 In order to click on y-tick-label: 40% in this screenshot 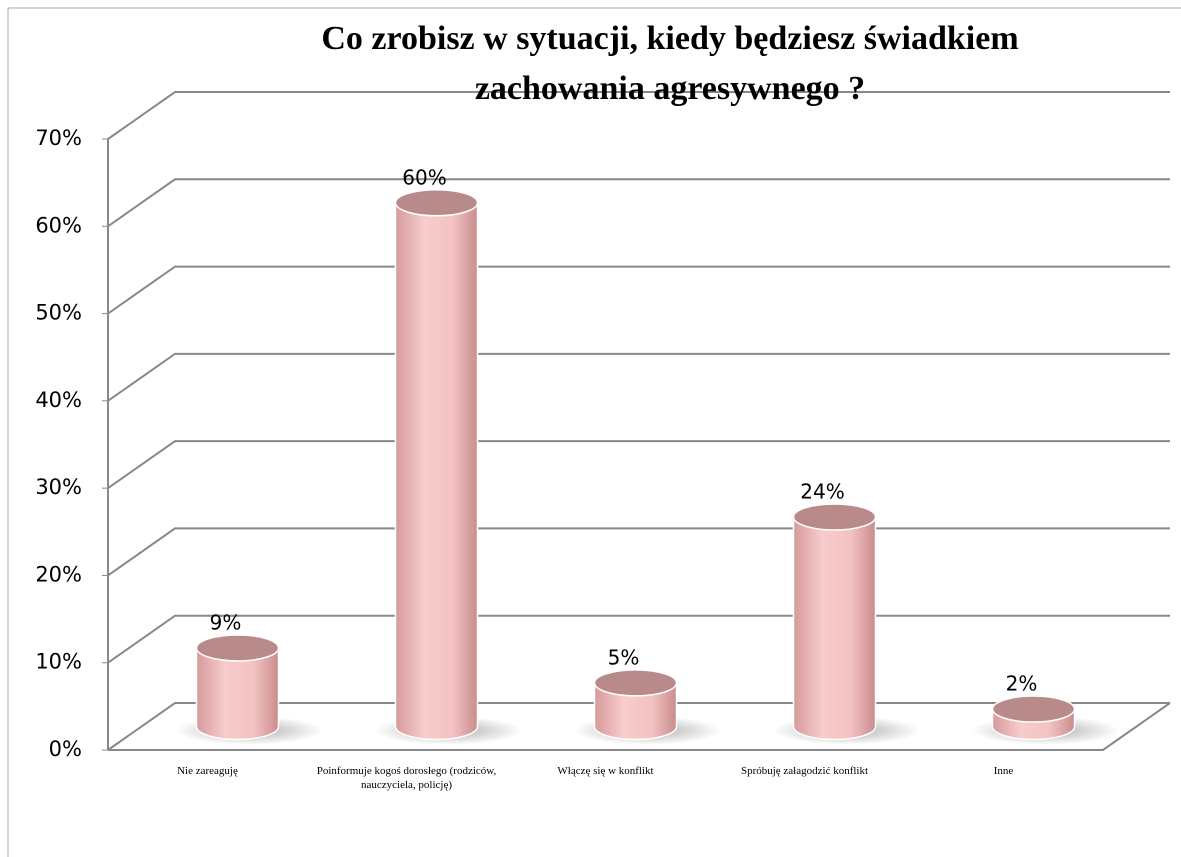, I will do `click(58, 400)`.